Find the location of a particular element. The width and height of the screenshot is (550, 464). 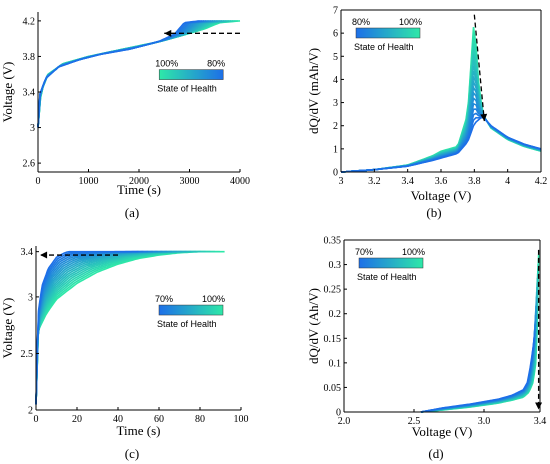

x-tick-label: 40 is located at coordinates (118, 419).